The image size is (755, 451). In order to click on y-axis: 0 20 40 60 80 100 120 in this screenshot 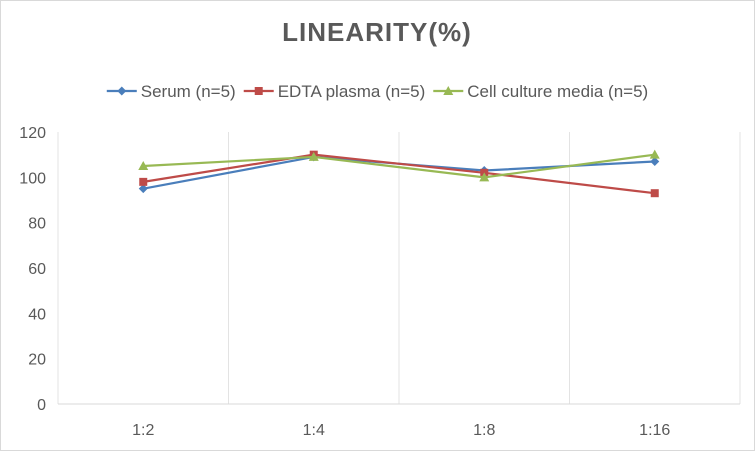, I will do `click(32, 269)`.